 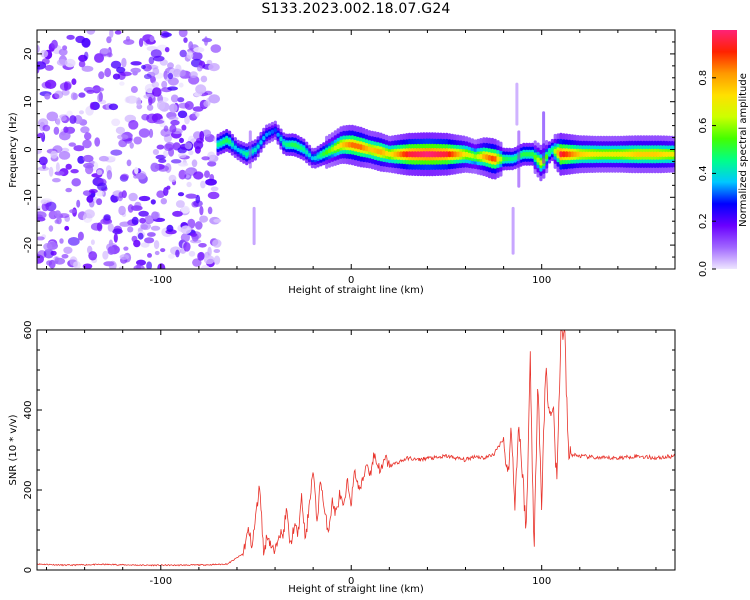 I want to click on colorbar-ticks: 0.0 0.2 0.4 0.6 0.8, so click(x=707, y=173).